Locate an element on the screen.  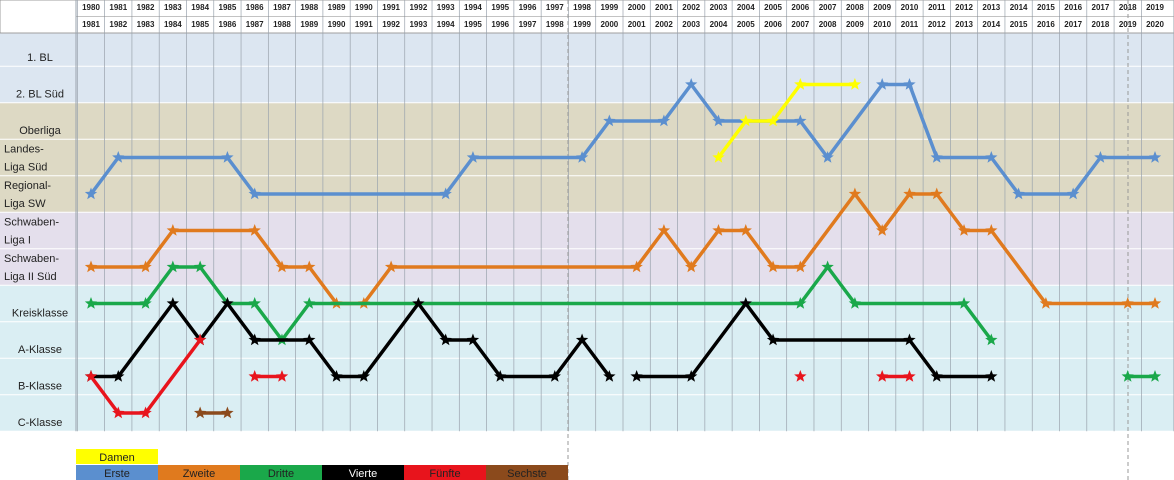
x-tick-label: 2007 is located at coordinates (828, 7).